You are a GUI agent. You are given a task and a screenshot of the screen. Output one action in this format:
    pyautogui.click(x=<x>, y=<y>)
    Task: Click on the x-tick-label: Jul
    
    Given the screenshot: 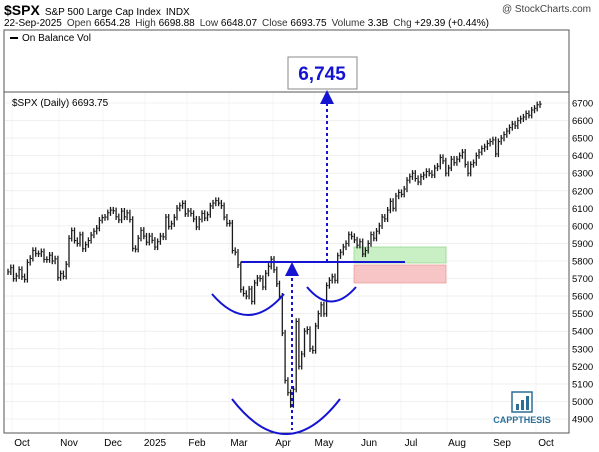 What is the action you would take?
    pyautogui.click(x=411, y=443)
    